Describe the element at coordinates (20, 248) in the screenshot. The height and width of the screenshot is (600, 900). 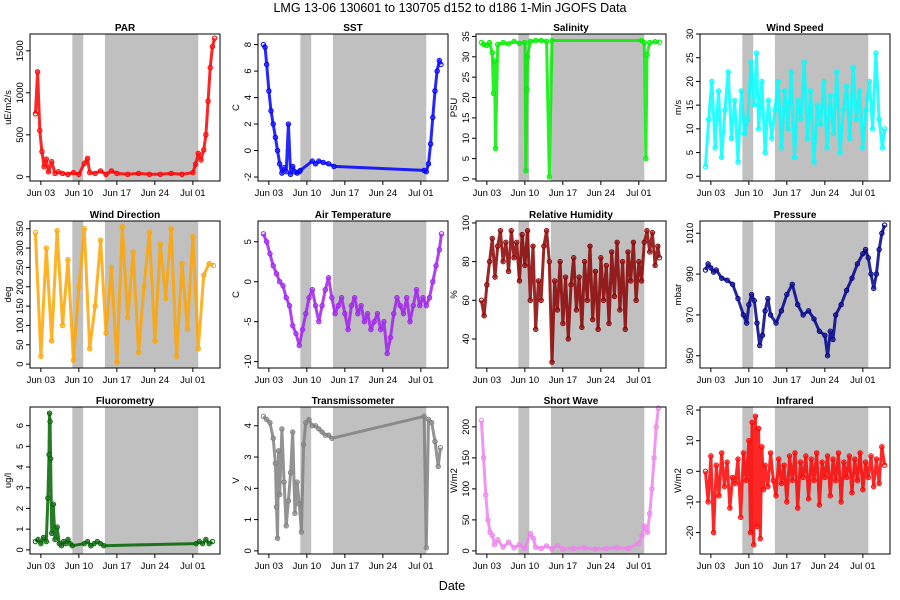
I see `y-tick-label: 300` at that location.